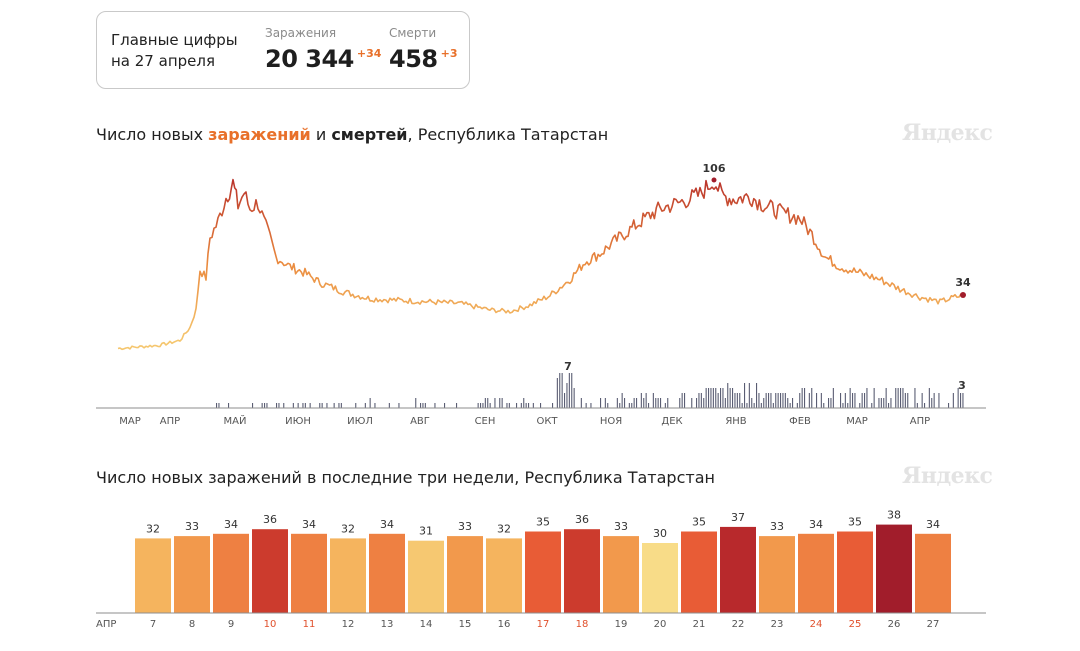 The width and height of the screenshot is (1080, 651). I want to click on bar-category-label: 13, so click(387, 624).